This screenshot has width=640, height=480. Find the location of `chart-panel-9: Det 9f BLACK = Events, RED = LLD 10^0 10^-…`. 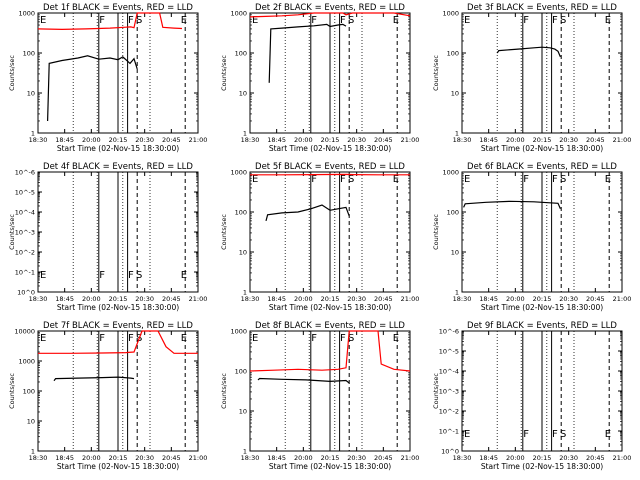

chart-panel-9: Det 9f BLACK = Events, RED = LLD 10^0 10^-… is located at coordinates (531, 396).